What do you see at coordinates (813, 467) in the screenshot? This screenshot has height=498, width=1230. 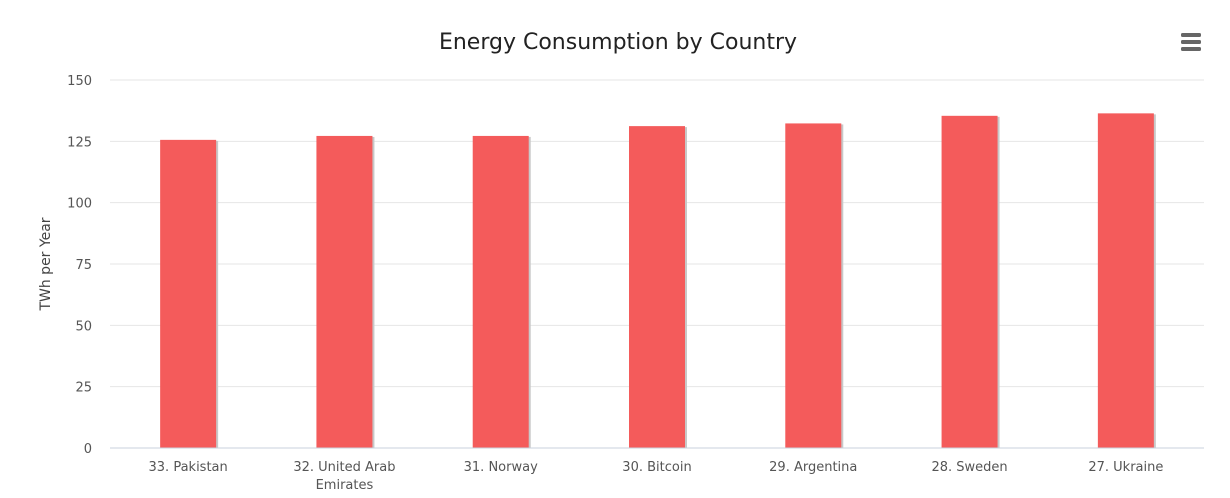 I see `x-tick-label: 29. Argentina` at bounding box center [813, 467].